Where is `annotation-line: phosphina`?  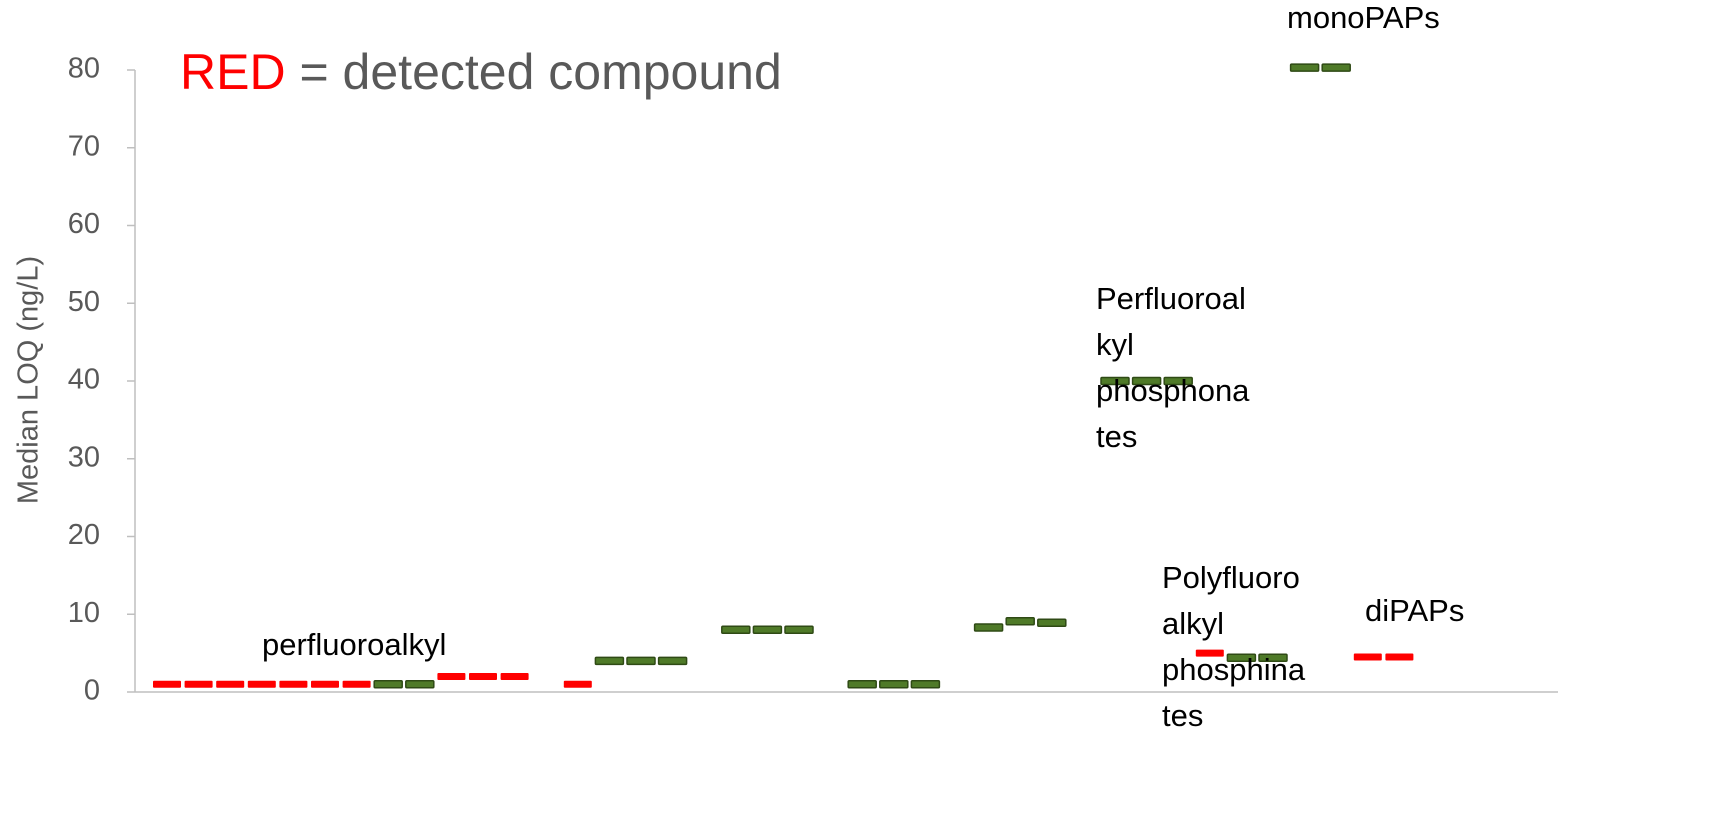
annotation-line: phosphina is located at coordinates (1234, 669).